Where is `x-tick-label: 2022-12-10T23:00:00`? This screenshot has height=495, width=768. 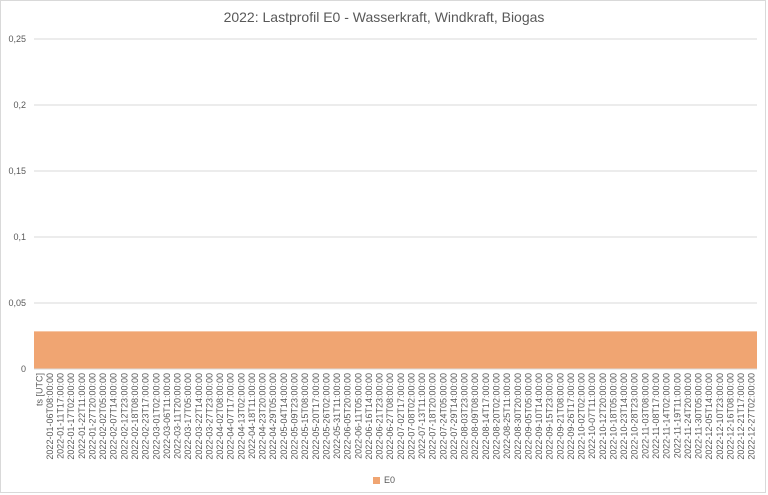 x-tick-label: 2022-12-10T23:00:00 is located at coordinates (720, 416).